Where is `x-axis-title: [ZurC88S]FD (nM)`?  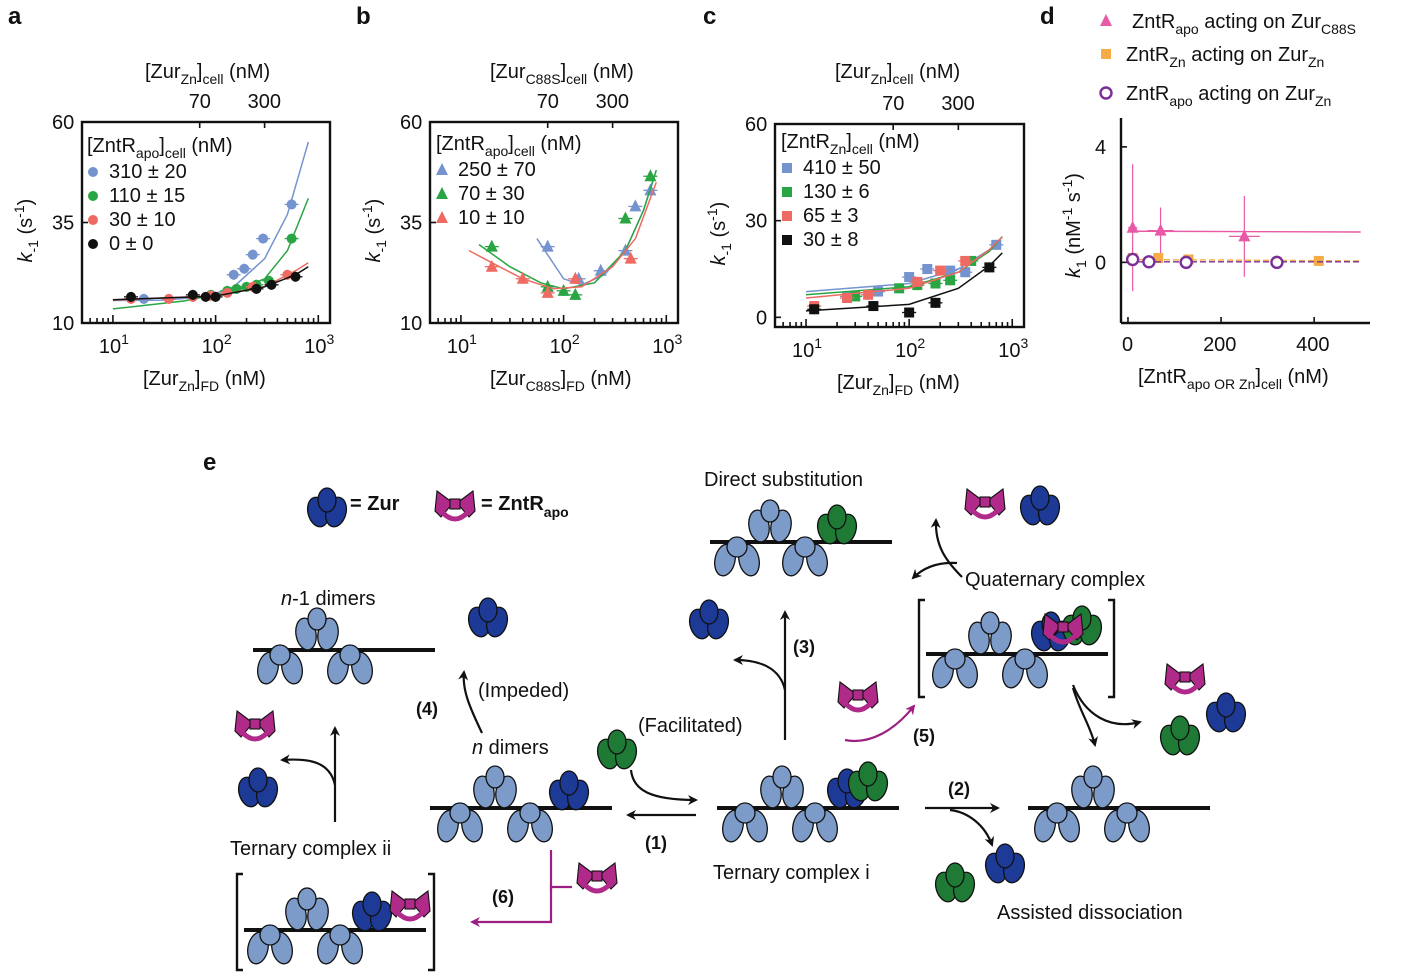
x-axis-title: [ZurC88S]FD (nM) is located at coordinates (561, 381).